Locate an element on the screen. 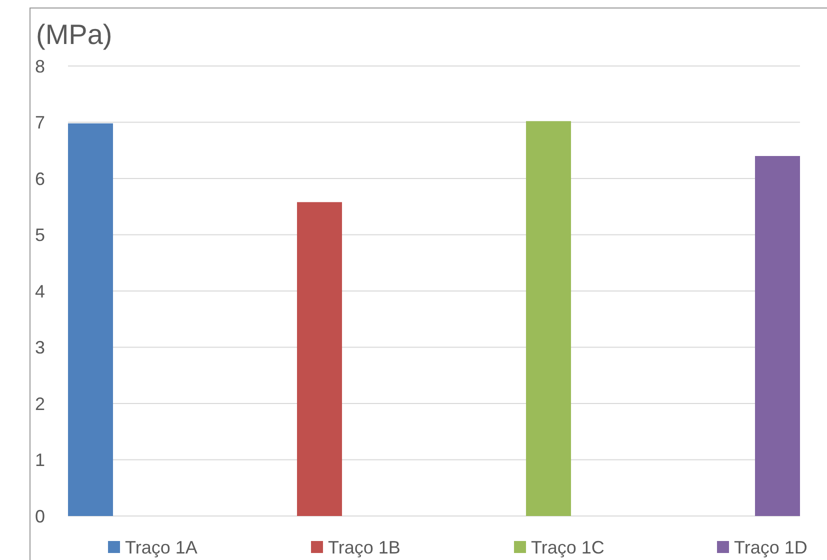  y-axis-title: (MPa) is located at coordinates (74, 34).